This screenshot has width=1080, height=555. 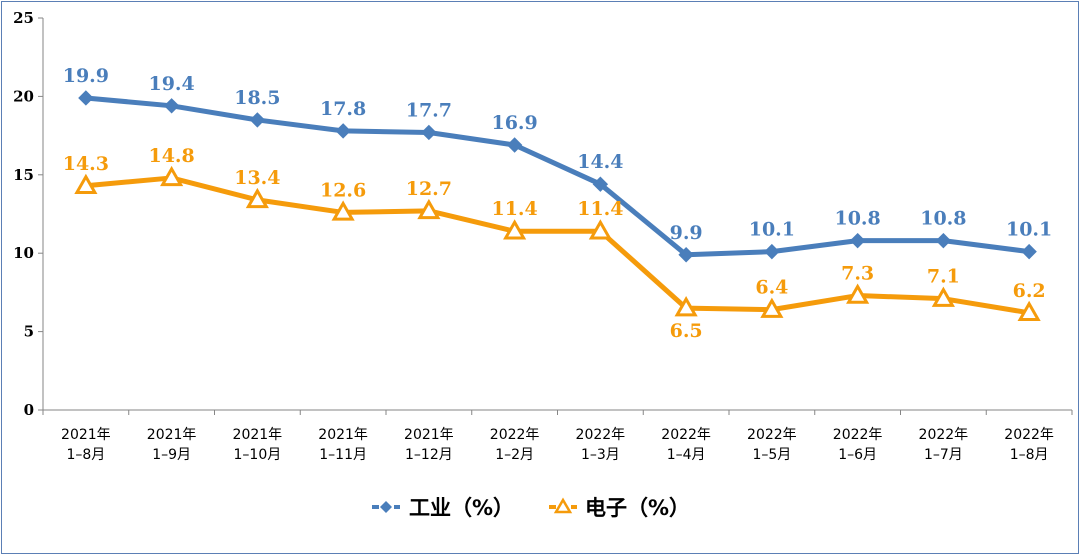 I want to click on data-label: 16.9, so click(x=514, y=123).